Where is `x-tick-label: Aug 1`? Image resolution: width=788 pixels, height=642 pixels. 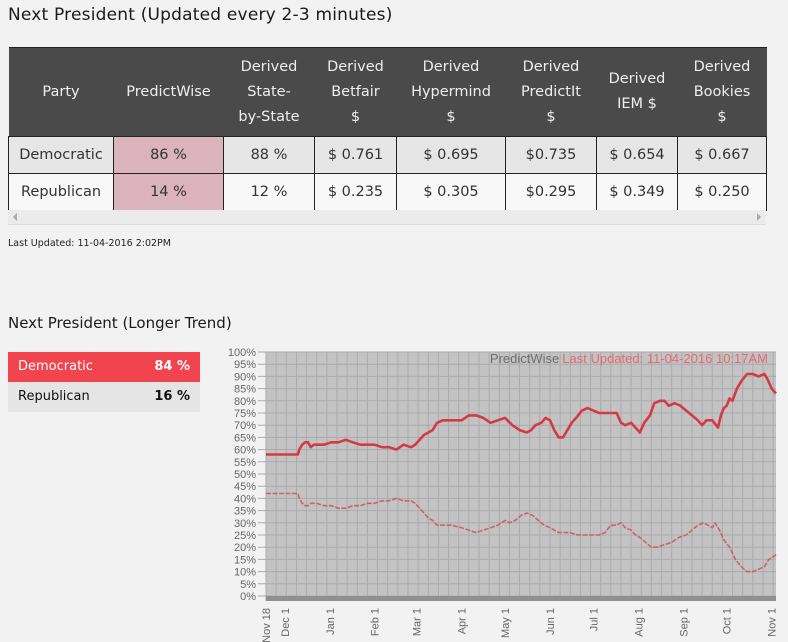 x-tick-label: Aug 1 is located at coordinates (639, 622).